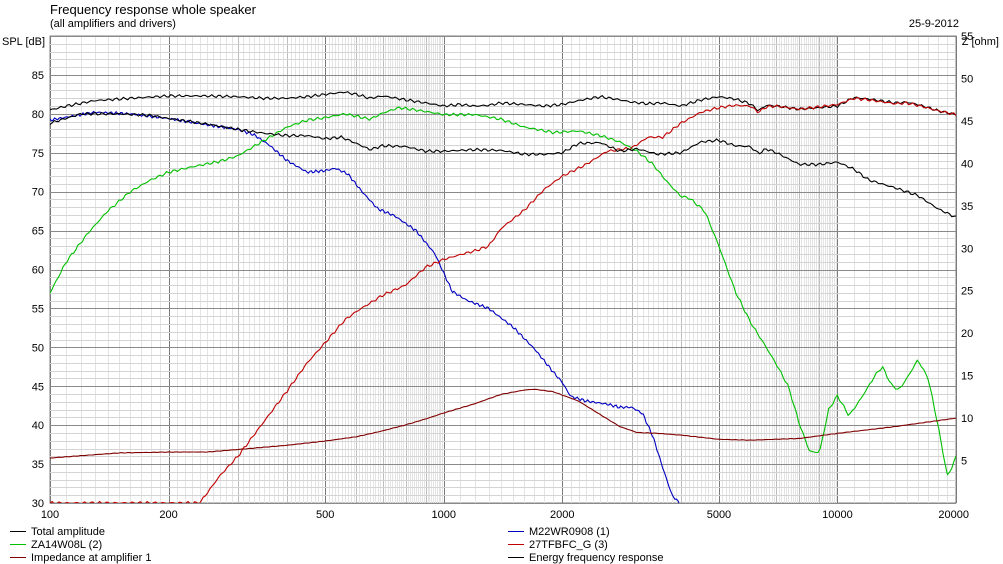  I want to click on legend-item-m22wr0908: M22WR0908 (1), so click(559, 531).